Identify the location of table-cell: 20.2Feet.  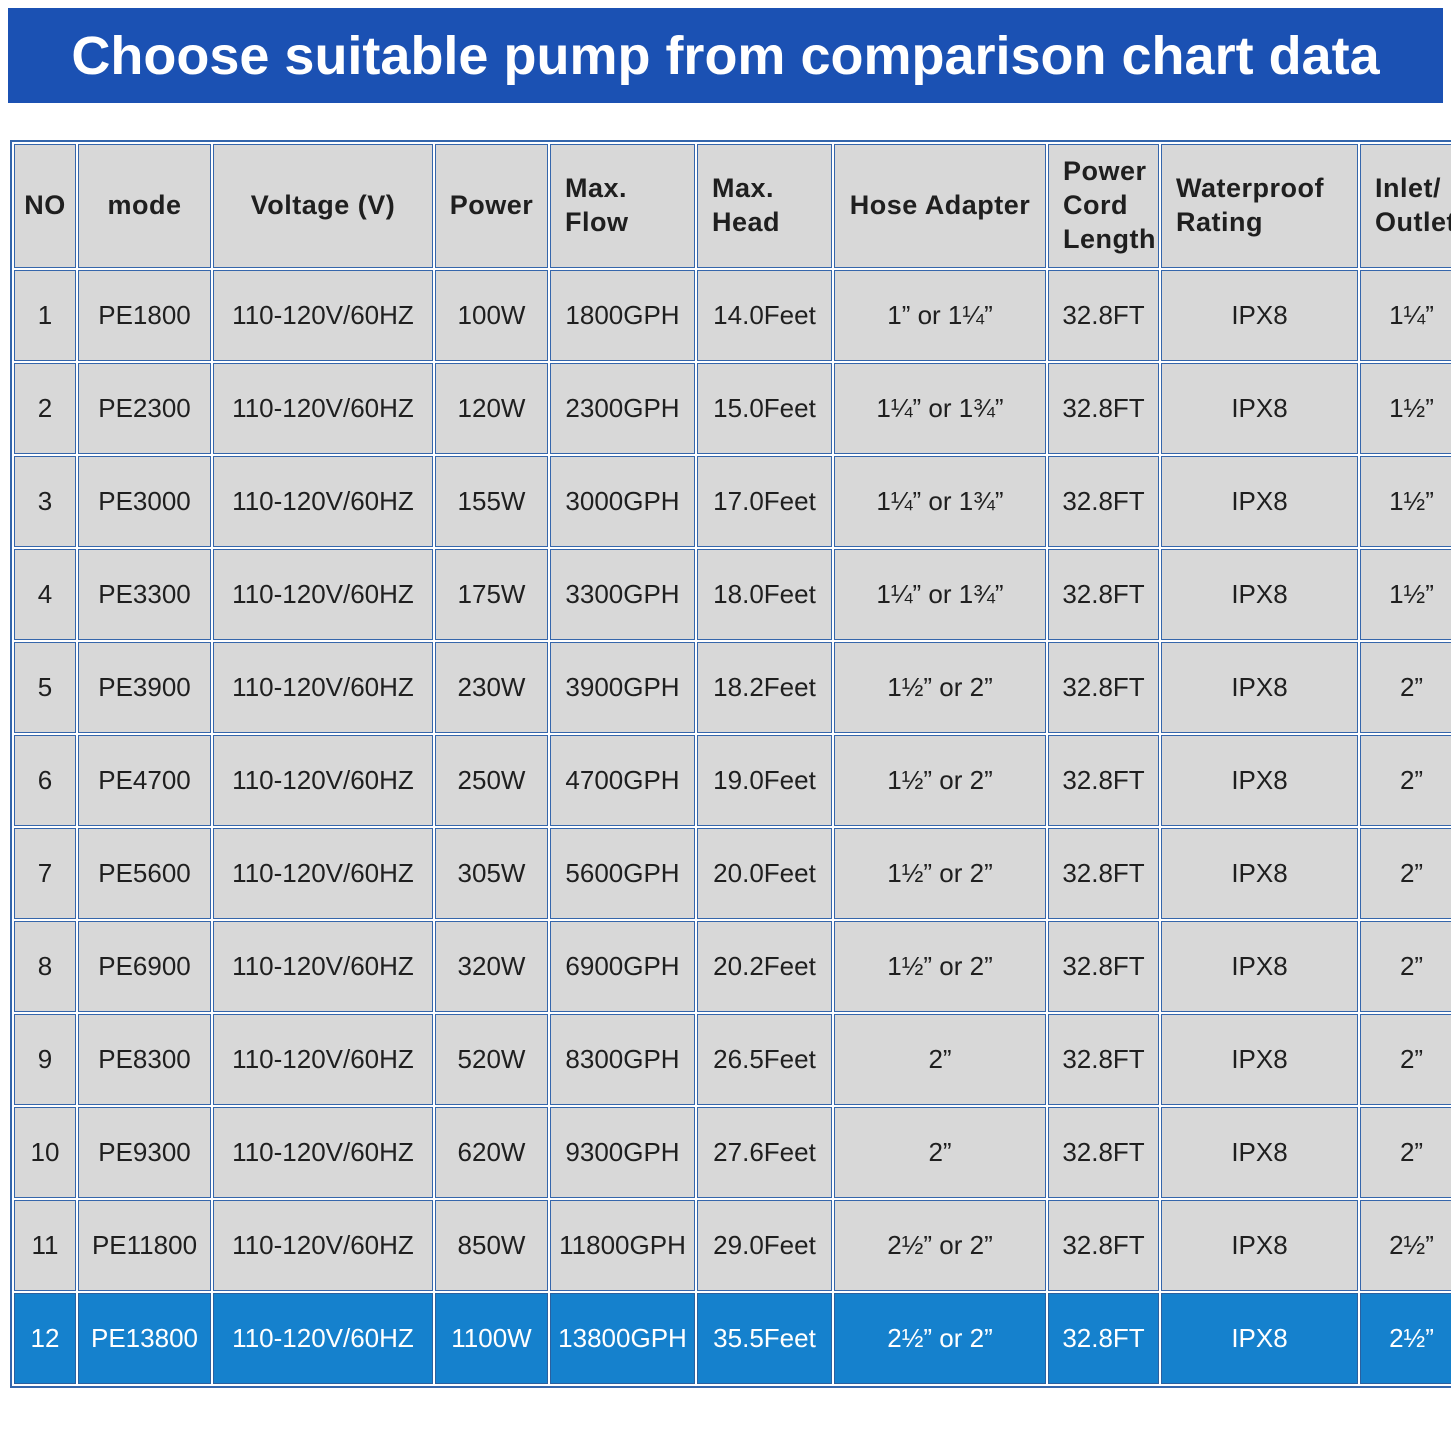
(764, 966).